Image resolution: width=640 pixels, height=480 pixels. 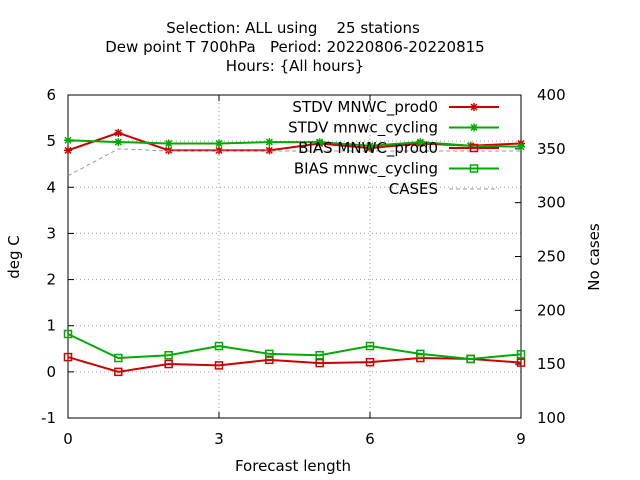 What do you see at coordinates (219, 439) in the screenshot?
I see `x-tick-label-1: 3` at bounding box center [219, 439].